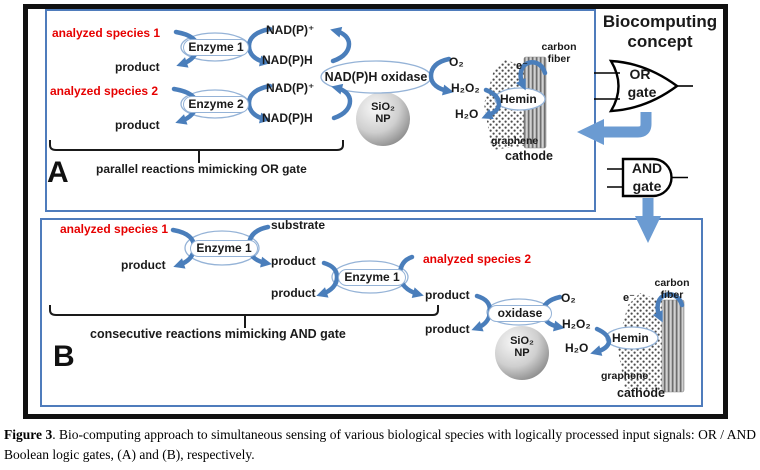  Describe the element at coordinates (114, 229) in the screenshot. I see `analyzed-species-1-label-b: analyzed species 1` at that location.